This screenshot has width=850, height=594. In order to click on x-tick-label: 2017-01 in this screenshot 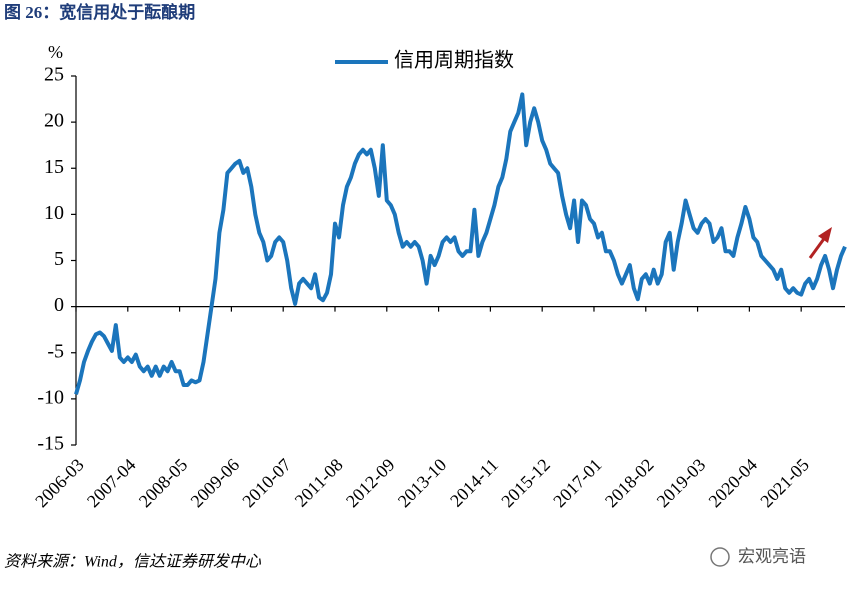, I will do `click(577, 483)`.